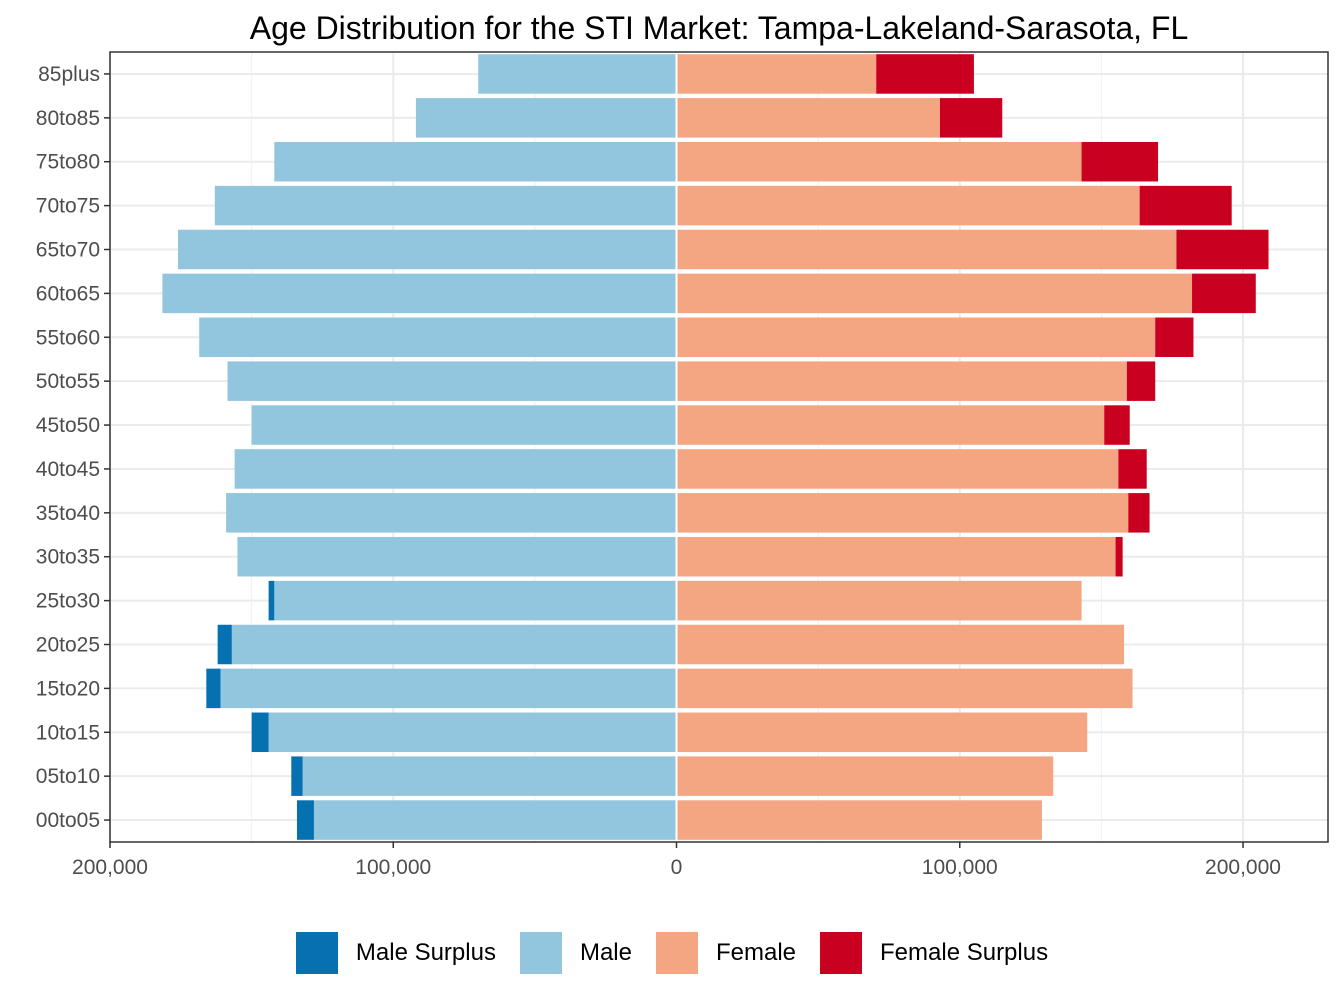 The height and width of the screenshot is (1008, 1344). I want to click on y-tick-label: 15to20, so click(68, 688).